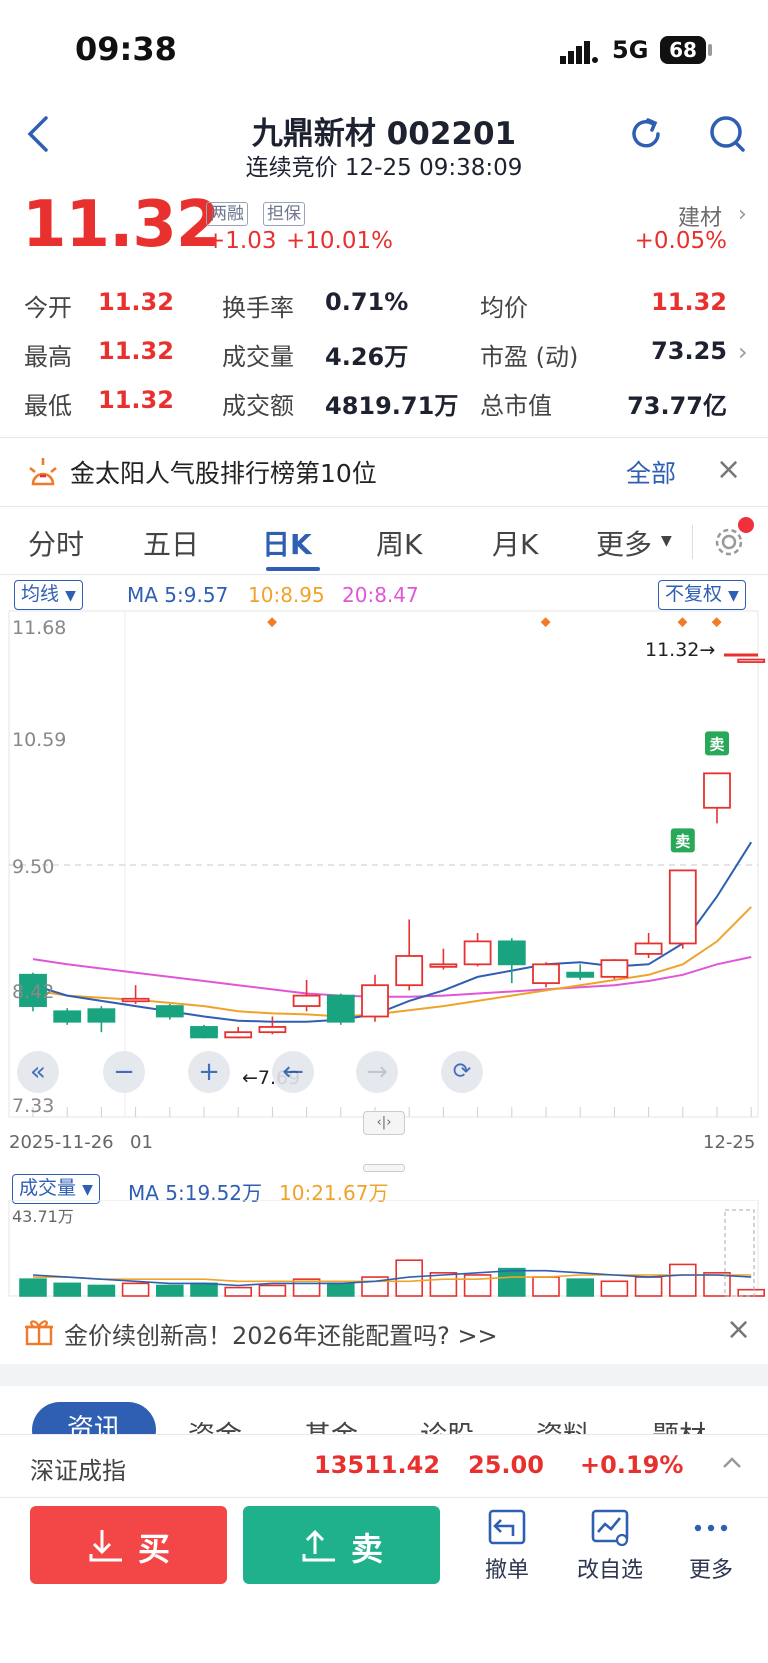  I want to click on step-left-button: ←, so click(293, 1072).